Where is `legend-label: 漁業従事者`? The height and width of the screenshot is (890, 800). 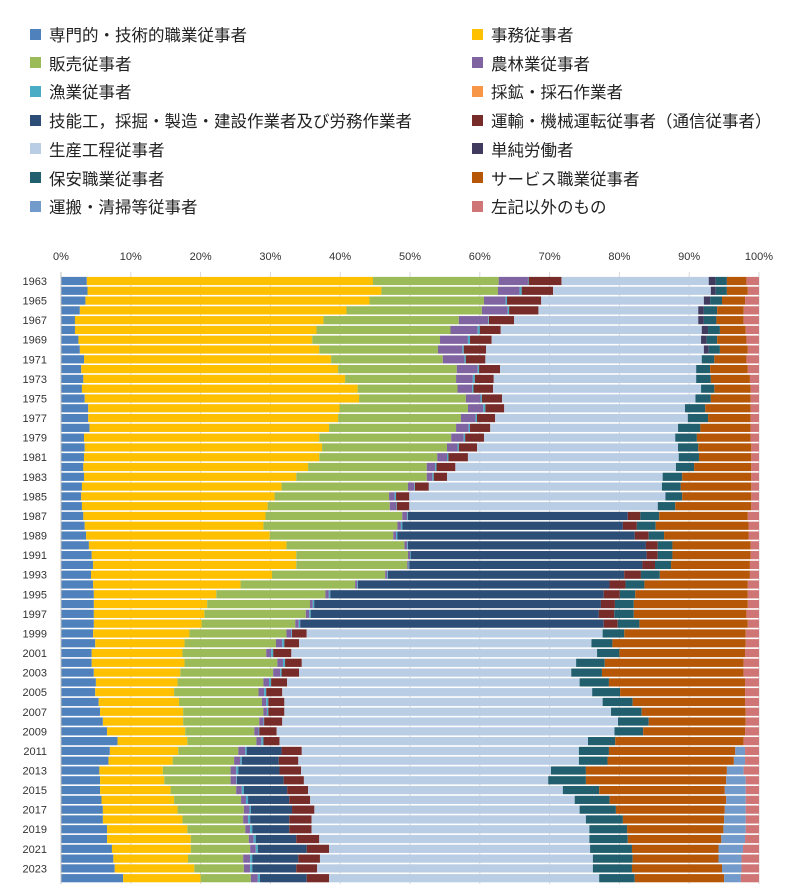
legend-label: 漁業従事者 is located at coordinates (90, 93).